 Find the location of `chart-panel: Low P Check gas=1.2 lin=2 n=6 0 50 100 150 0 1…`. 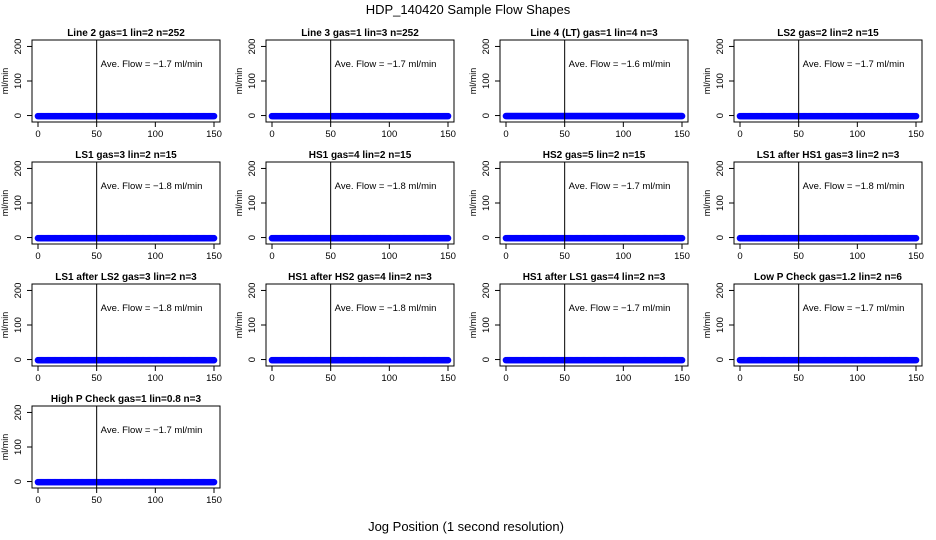

chart-panel: Low P Check gas=1.2 lin=2 n=6 0 50 100 150 0 1… is located at coordinates (813, 328).